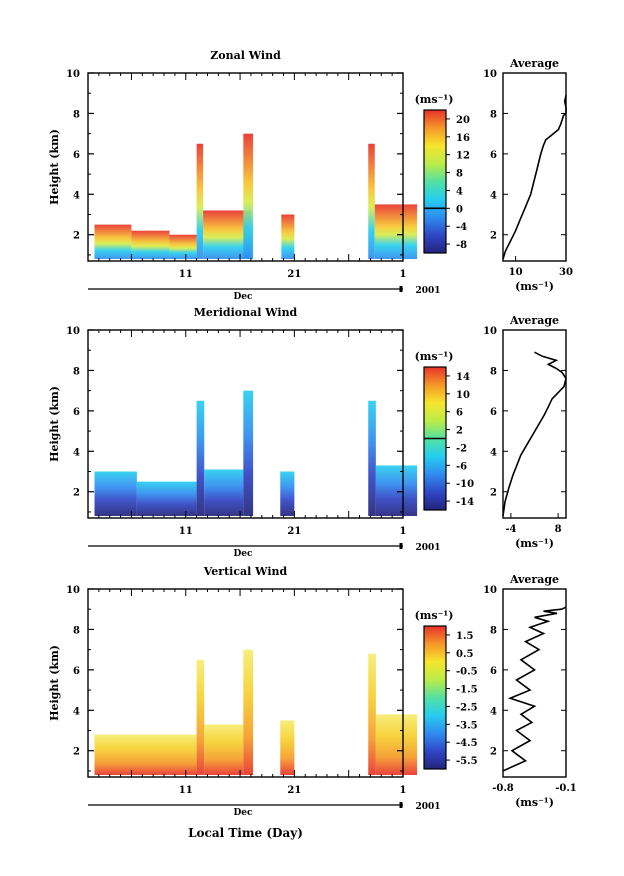  I want to click on profile-x-tick-label: 10, so click(516, 272).